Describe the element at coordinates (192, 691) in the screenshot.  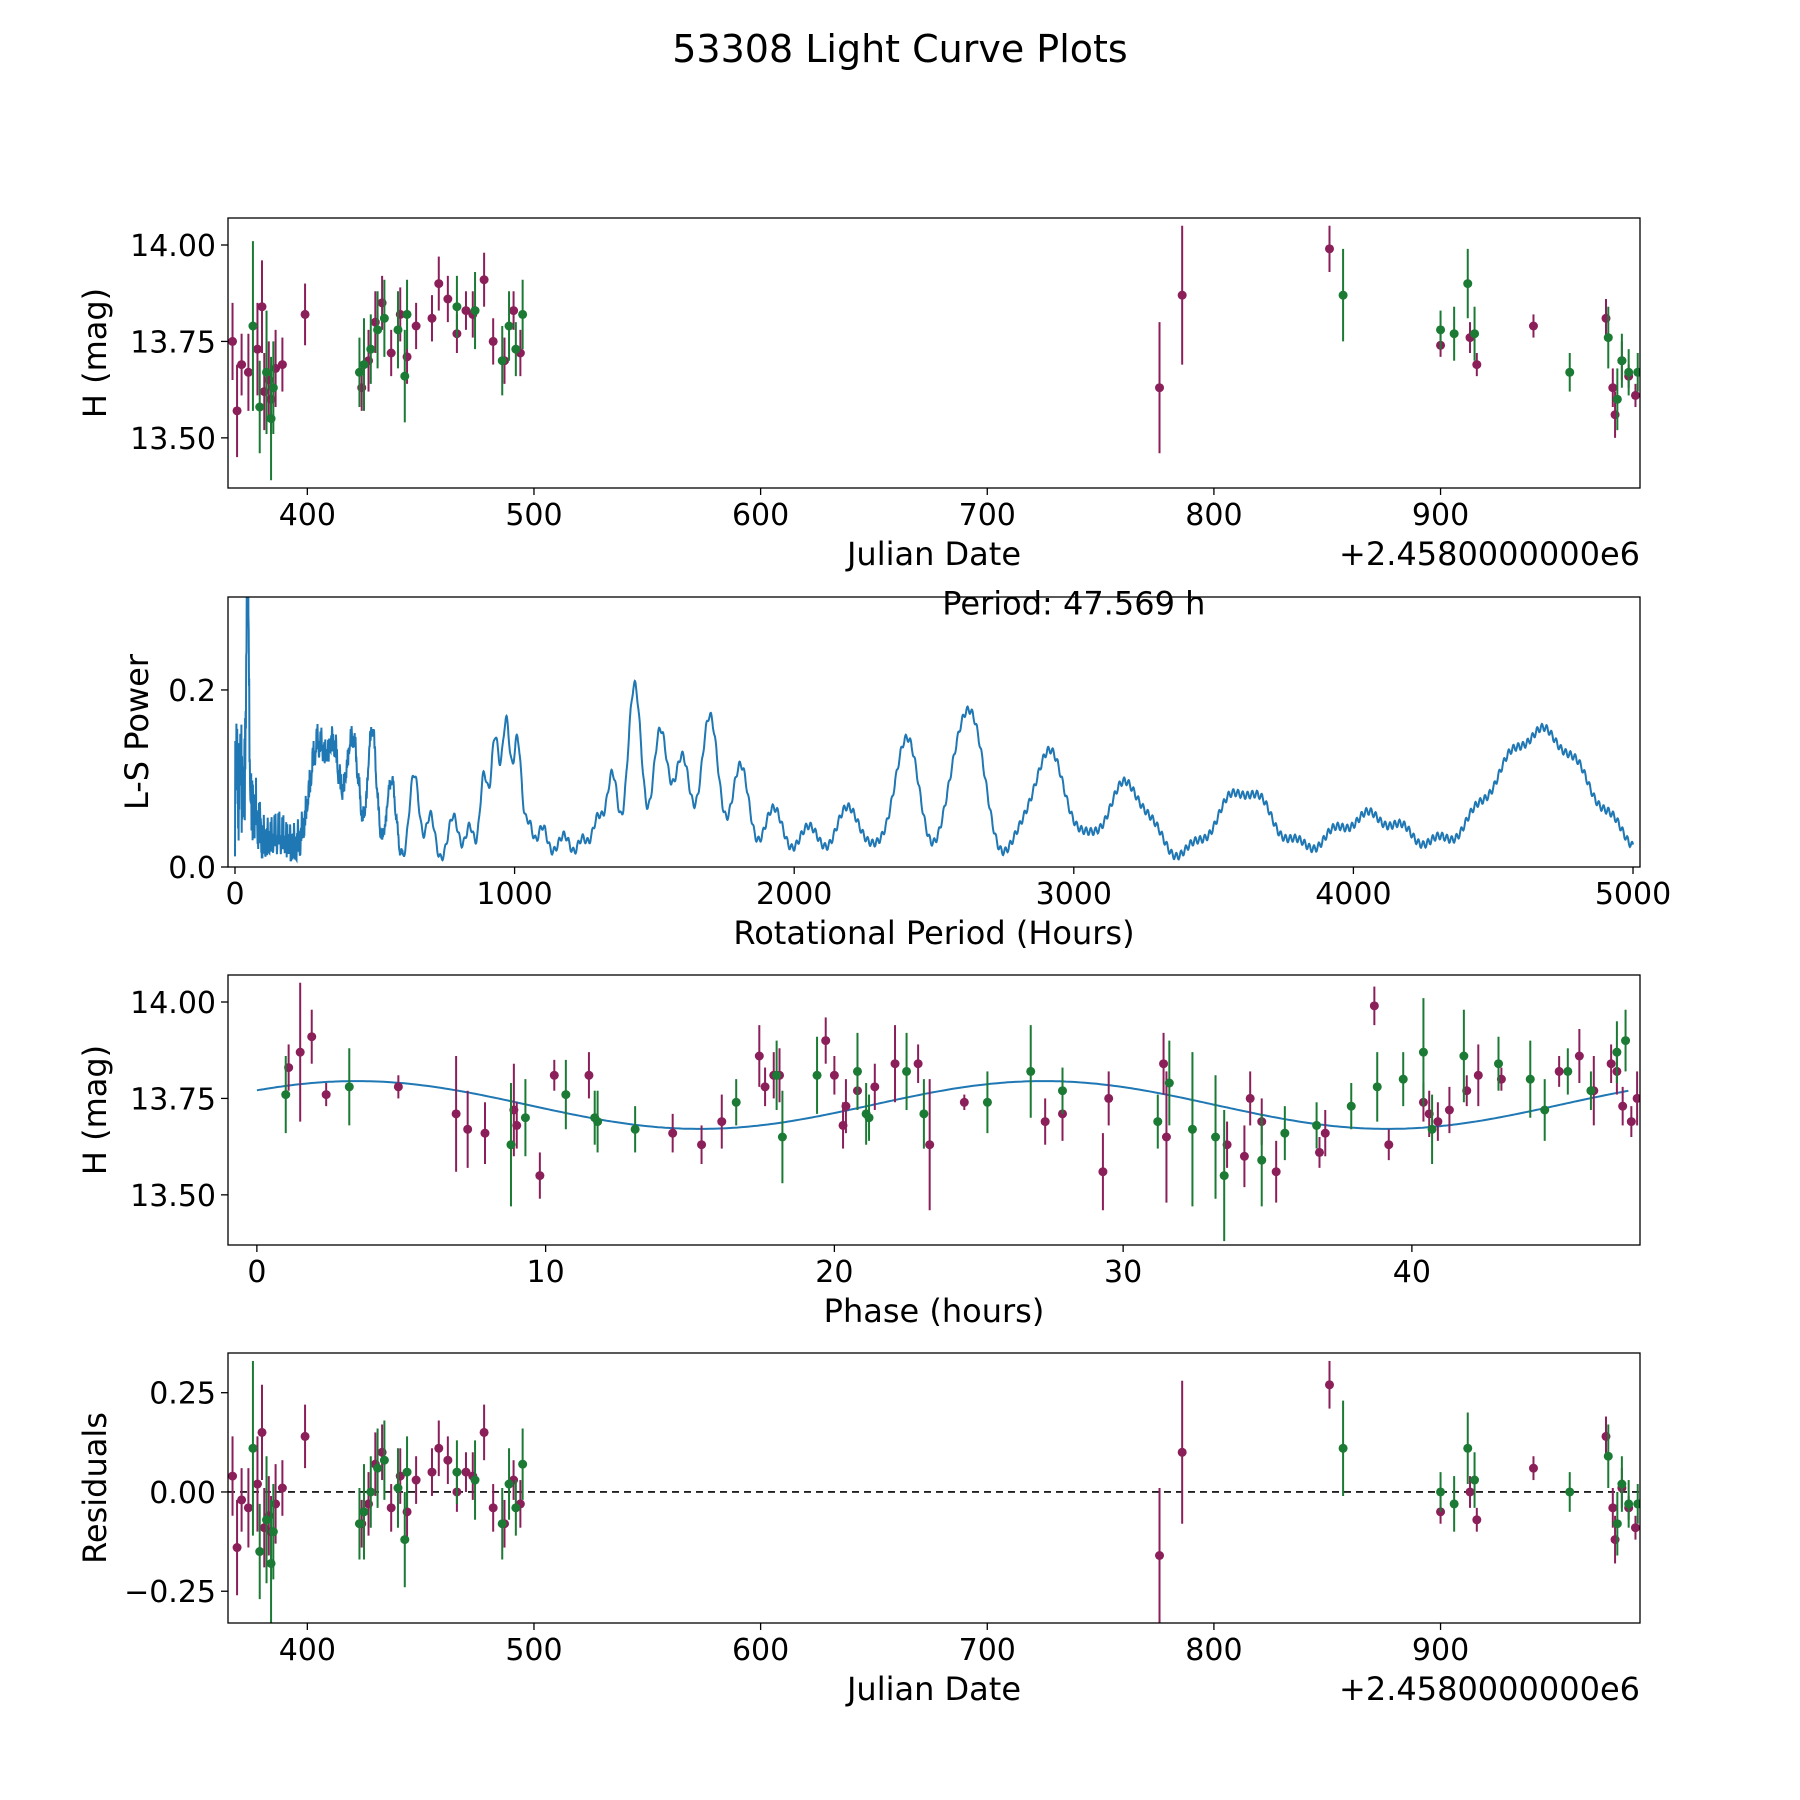
I see `y-tick-label: 0.2` at that location.